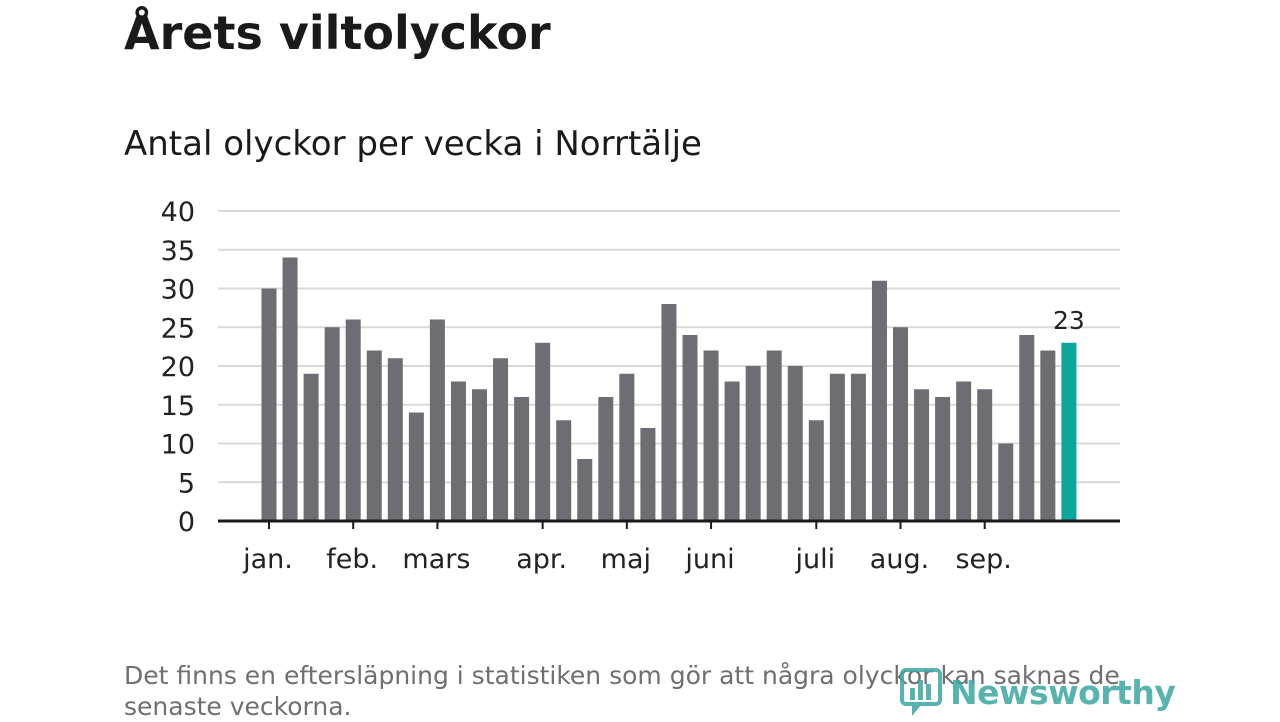 This screenshot has width=1280, height=722. Describe the element at coordinates (921, 692) in the screenshot. I see `newsworthy-logo-icon` at that location.